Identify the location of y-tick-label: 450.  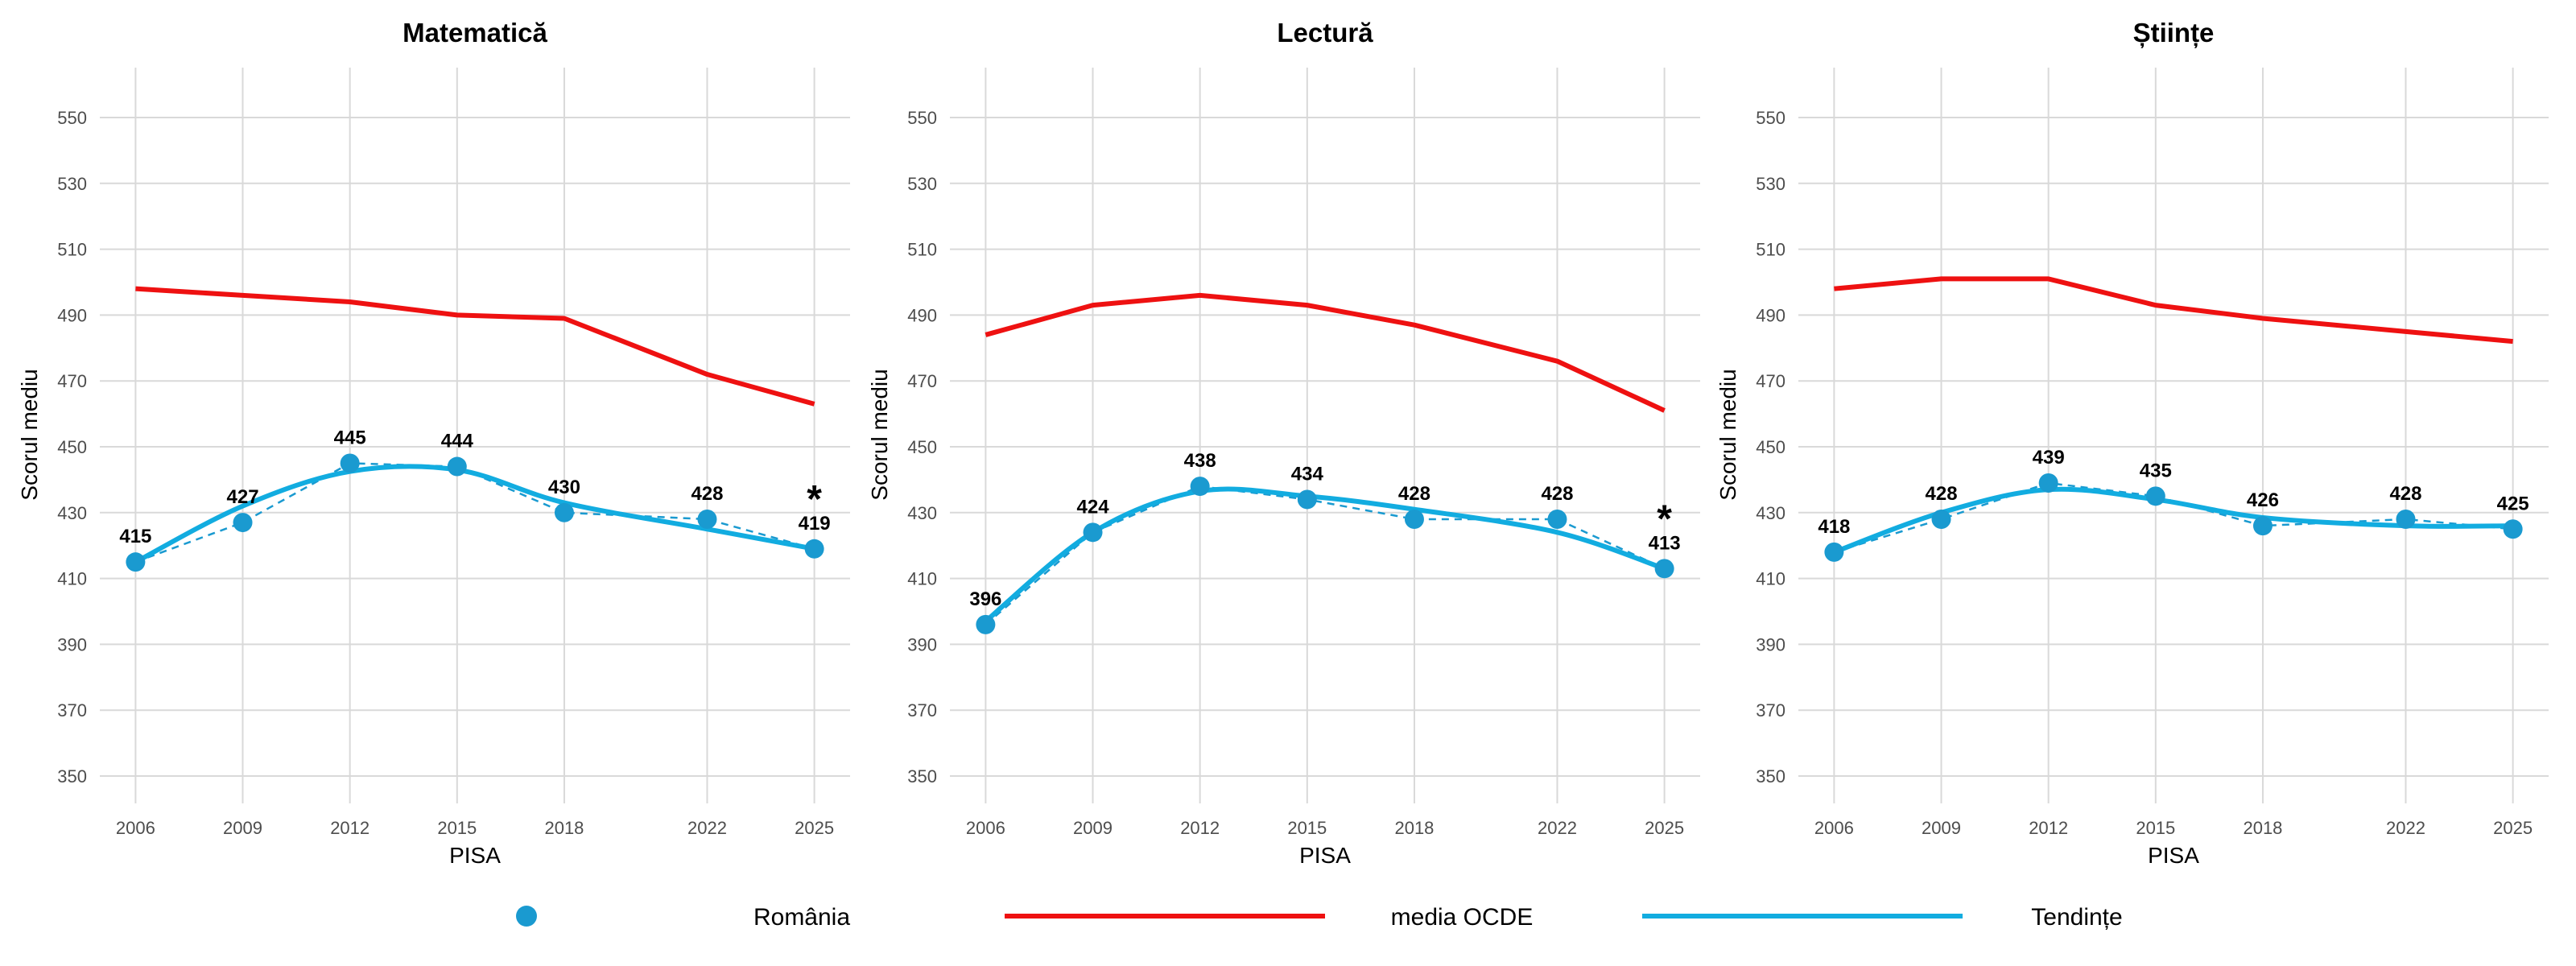
(72, 447).